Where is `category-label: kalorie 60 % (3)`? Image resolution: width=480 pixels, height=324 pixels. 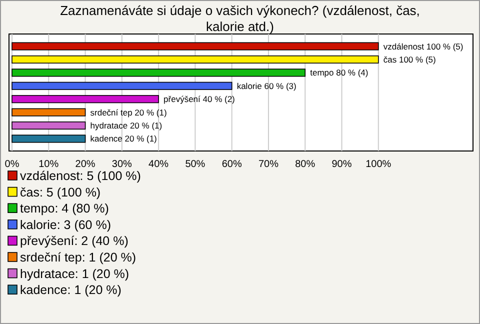
category-label: kalorie 60 % (3) is located at coordinates (266, 85).